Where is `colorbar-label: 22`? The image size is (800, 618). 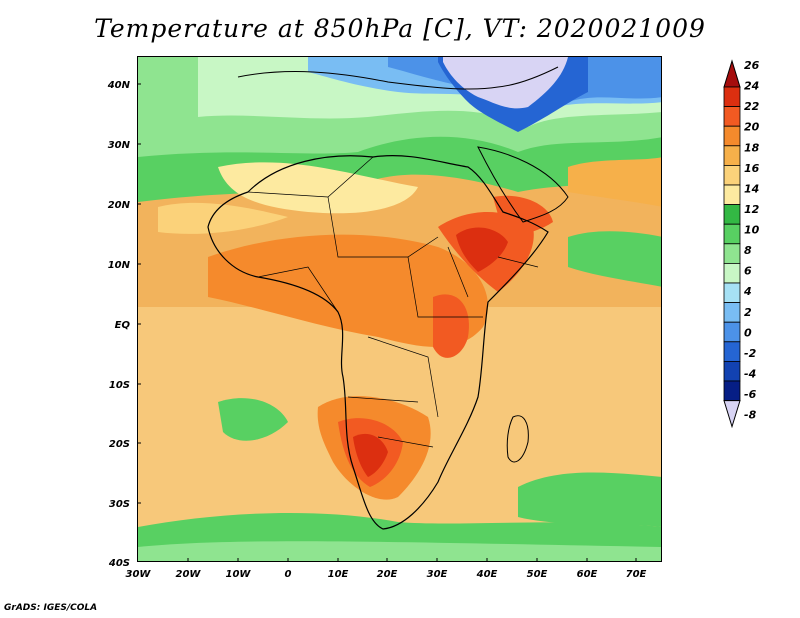 colorbar-label: 22 is located at coordinates (752, 106).